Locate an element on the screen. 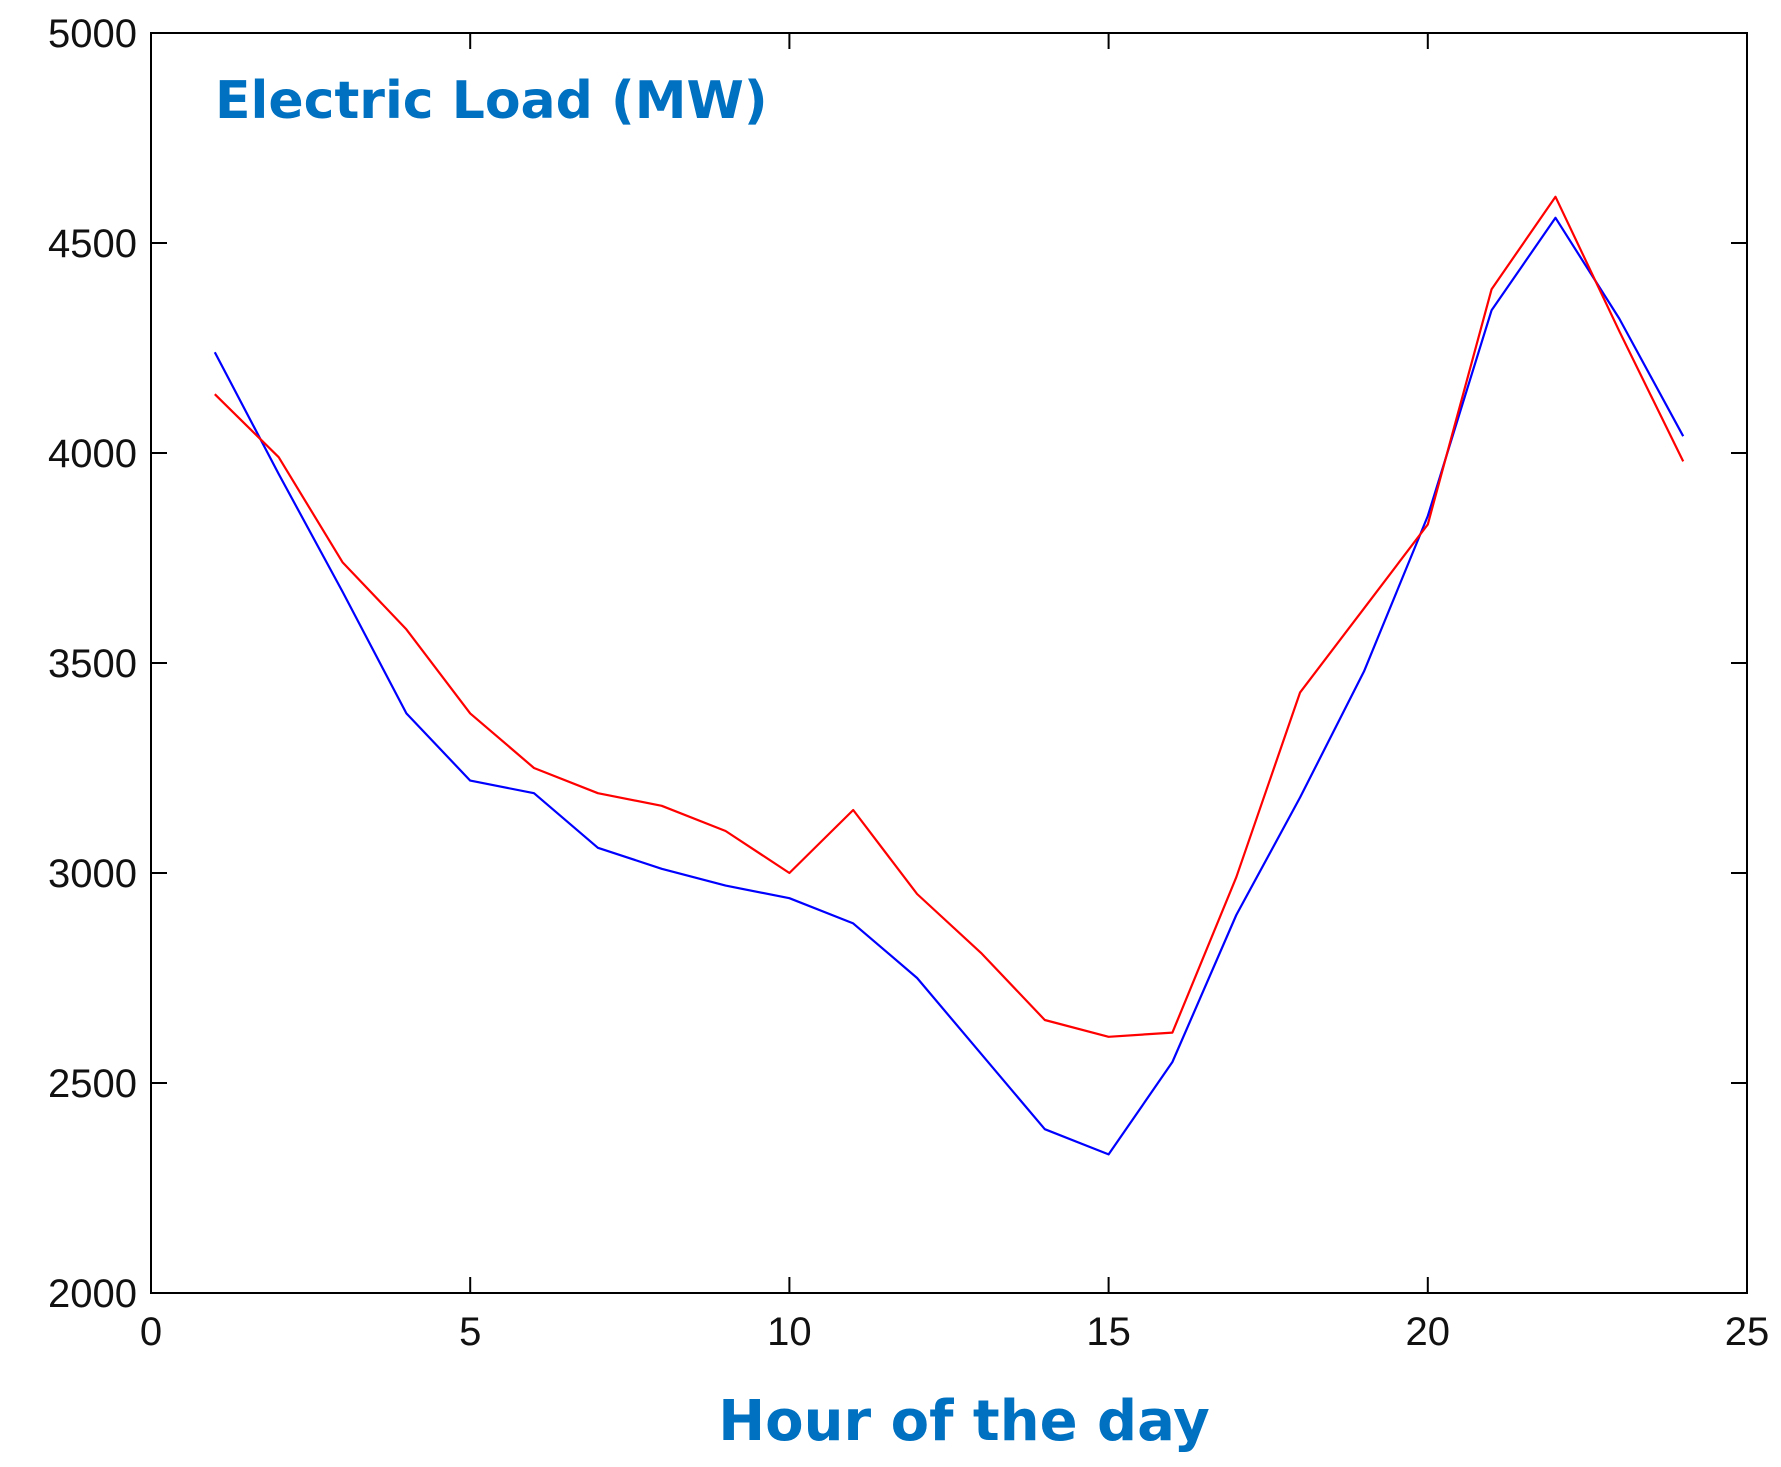  x-tick-label: 10 is located at coordinates (789, 1332).